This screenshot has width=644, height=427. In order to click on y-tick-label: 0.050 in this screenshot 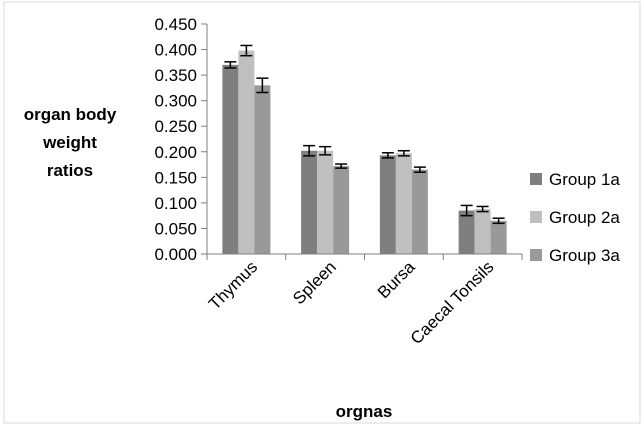, I will do `click(175, 228)`.